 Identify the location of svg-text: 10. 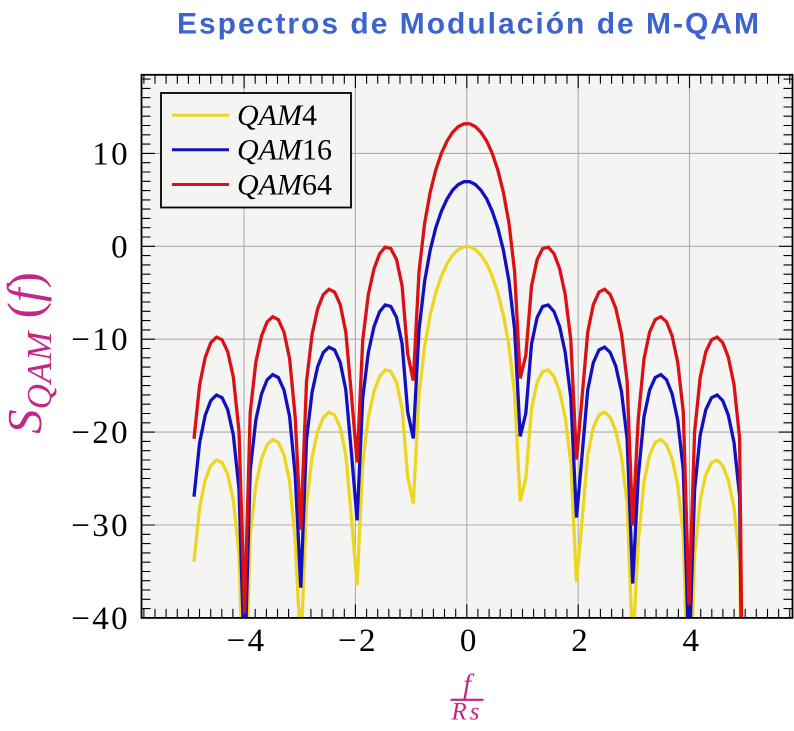
(111, 154).